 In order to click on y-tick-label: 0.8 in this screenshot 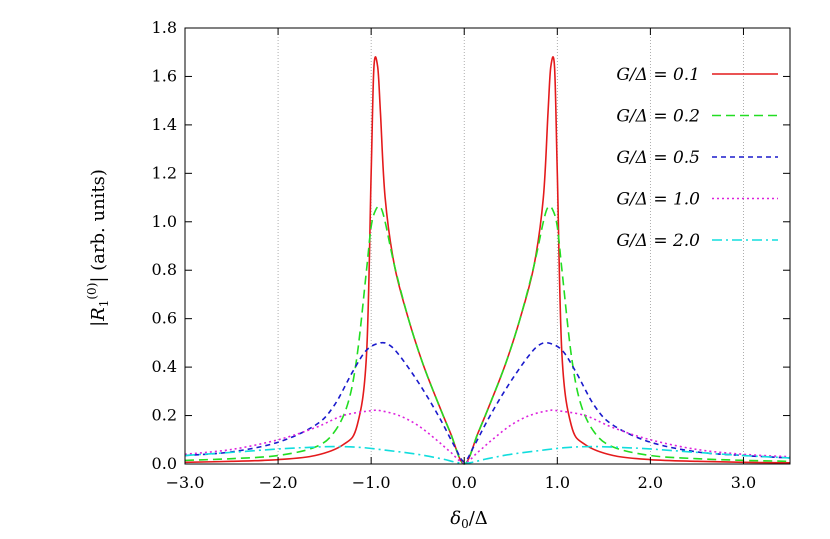, I will do `click(164, 269)`.